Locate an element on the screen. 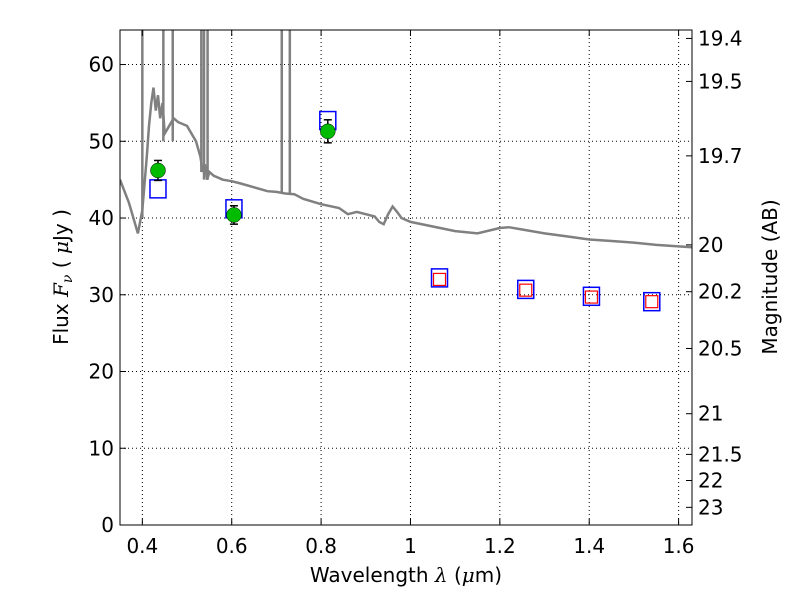 The width and height of the screenshot is (800, 600). x-tick-label: 1 is located at coordinates (410, 546).